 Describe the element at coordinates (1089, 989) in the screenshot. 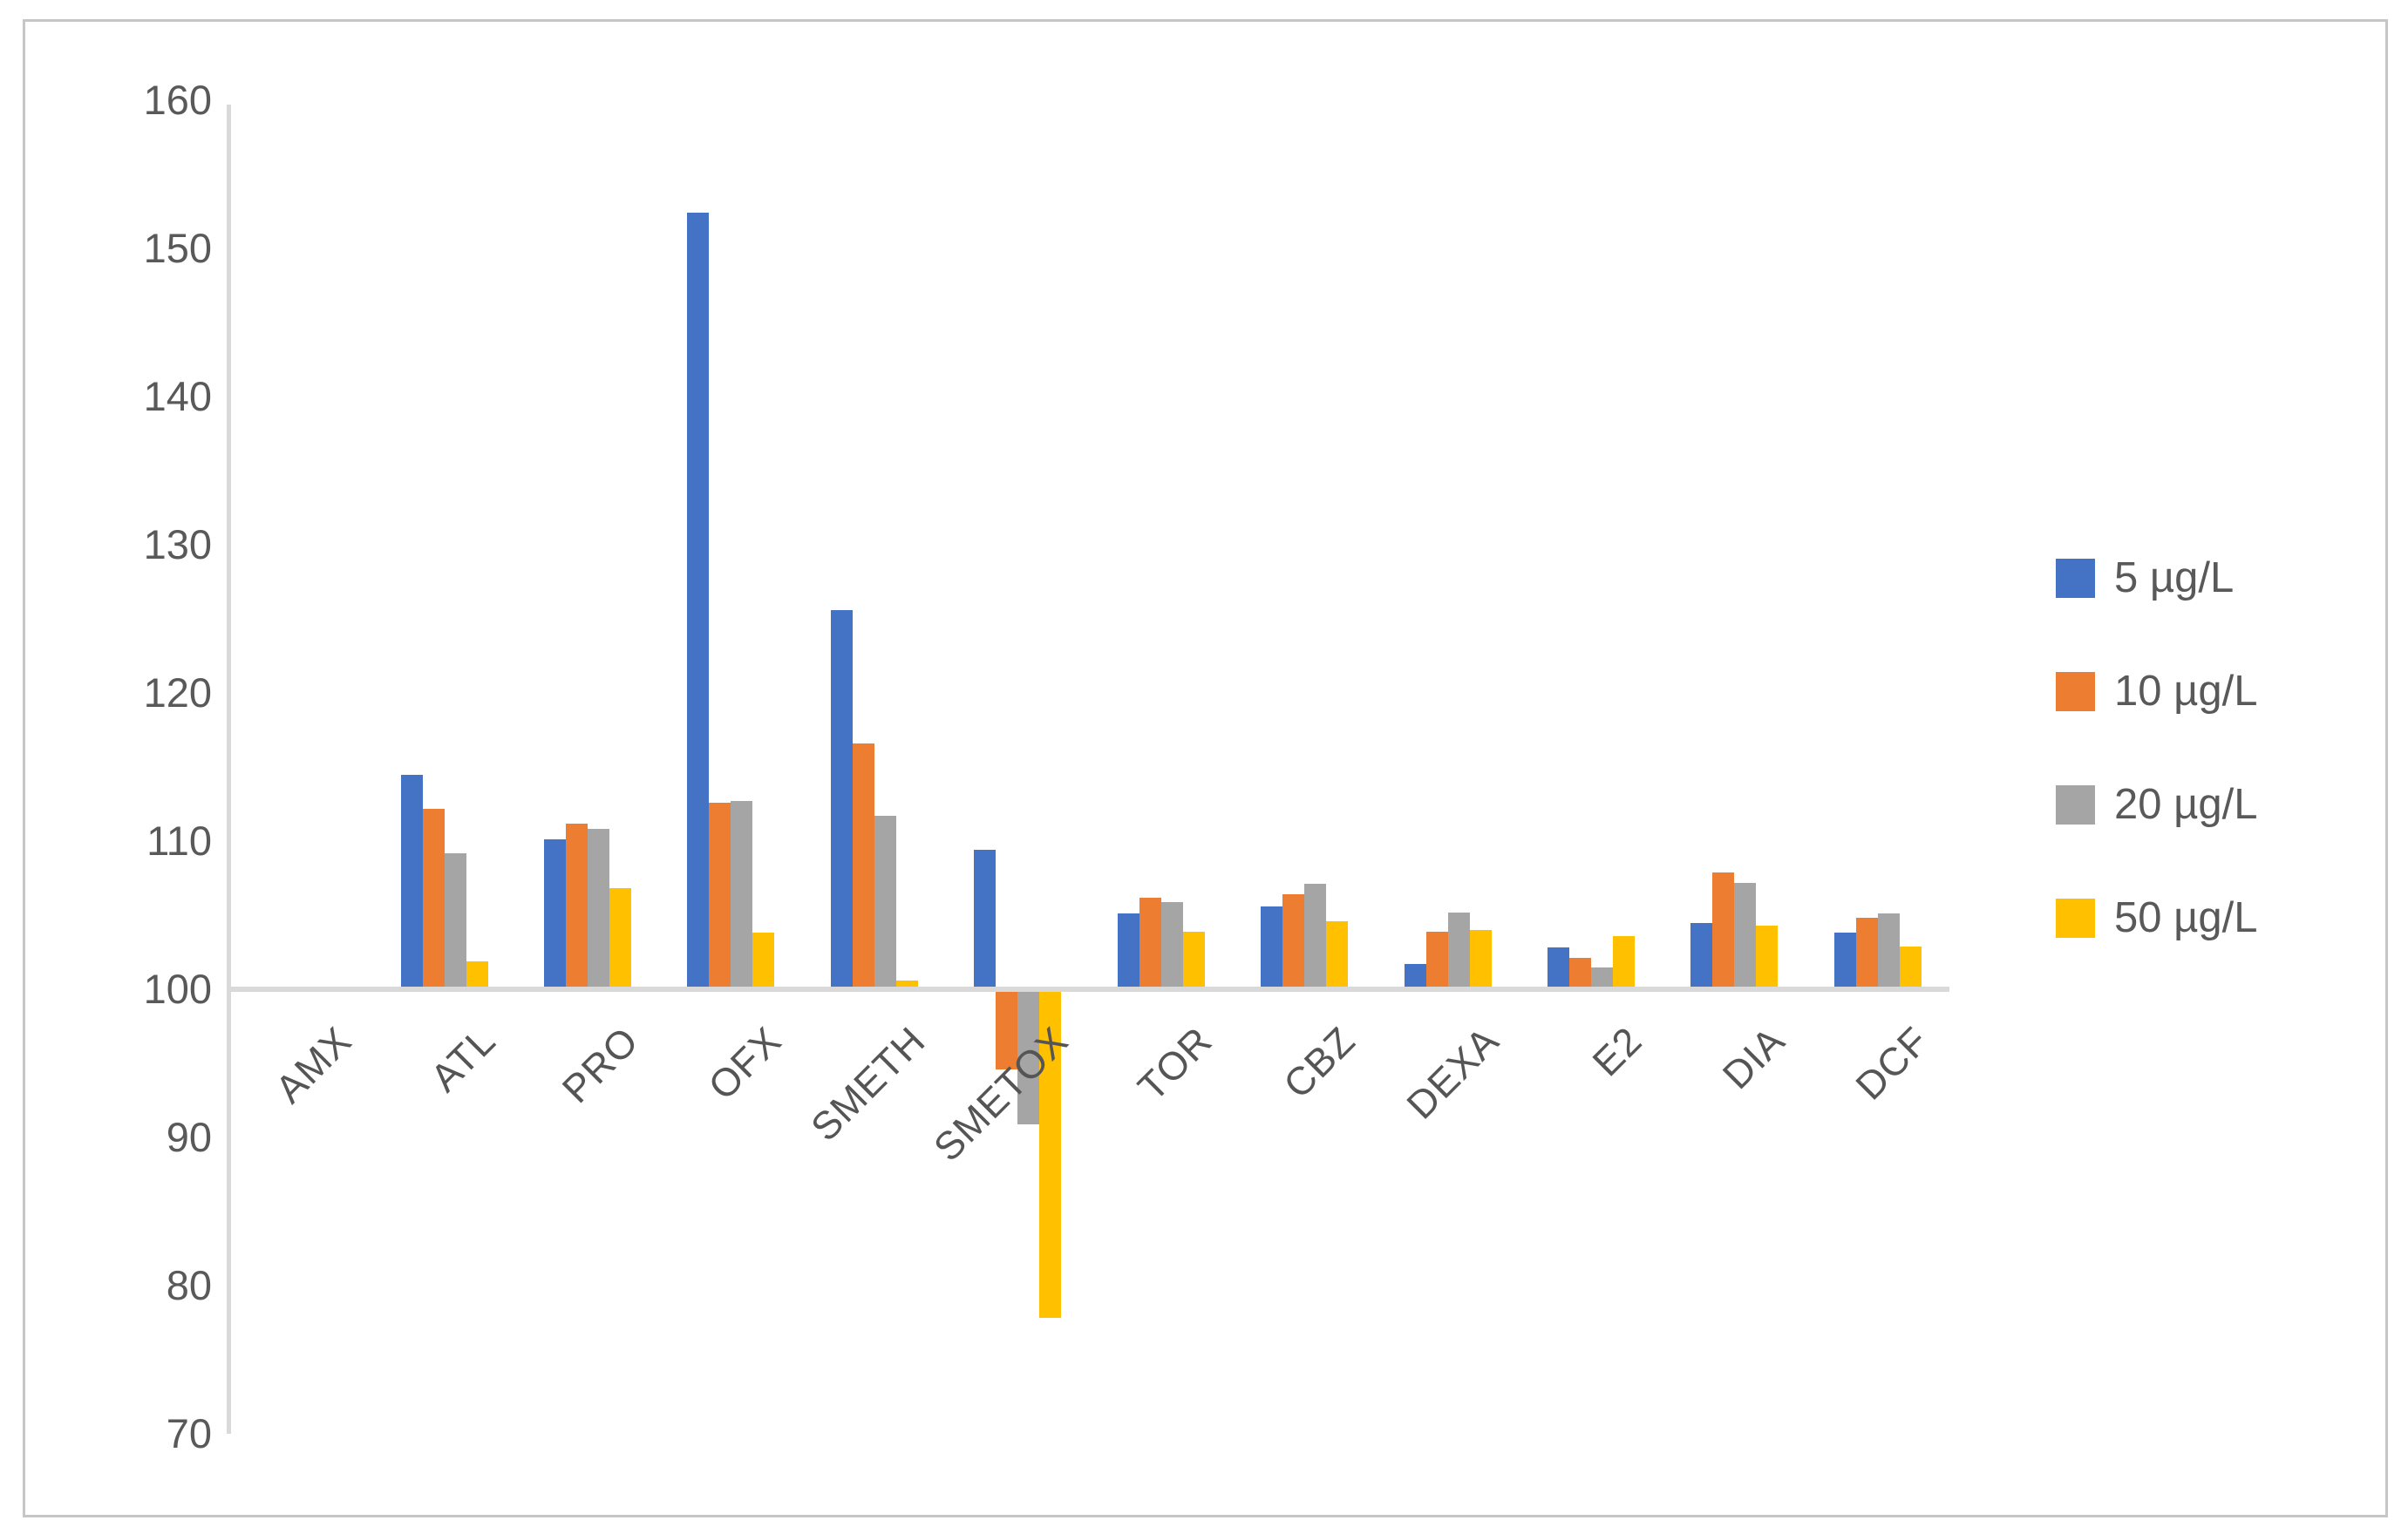

I see `x-axis-baseline` at that location.